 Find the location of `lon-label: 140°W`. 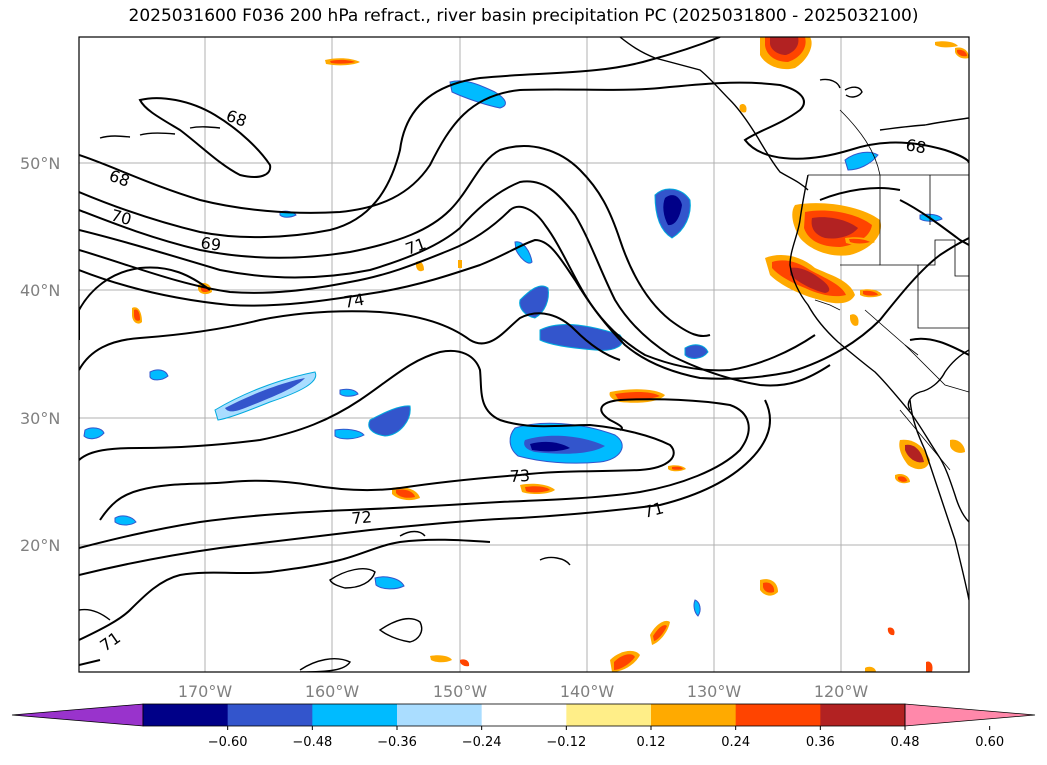

lon-label: 140°W is located at coordinates (587, 691).